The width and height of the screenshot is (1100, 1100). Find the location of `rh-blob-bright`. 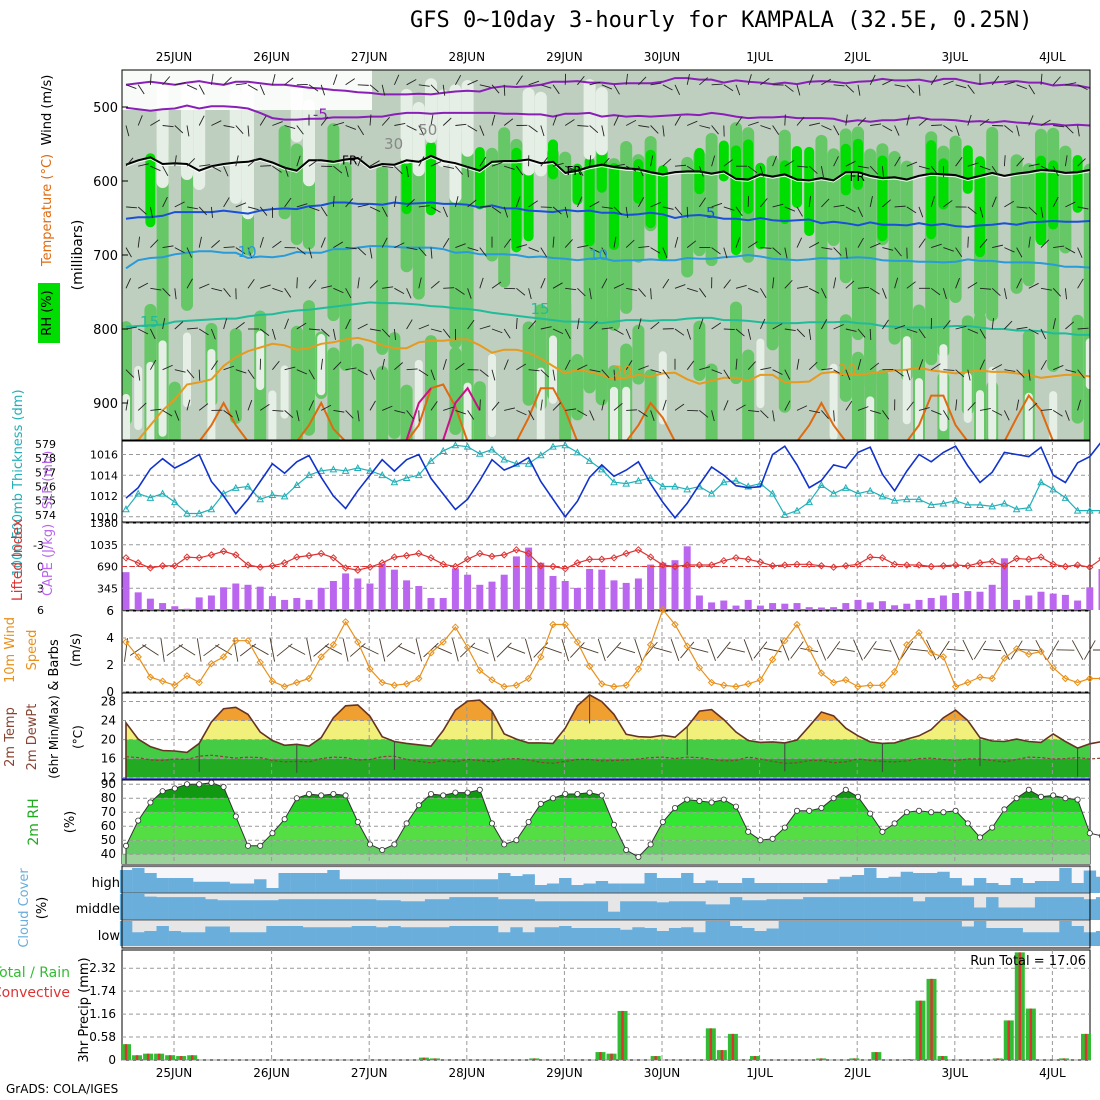

rh-blob-bright is located at coordinates (797, 176).